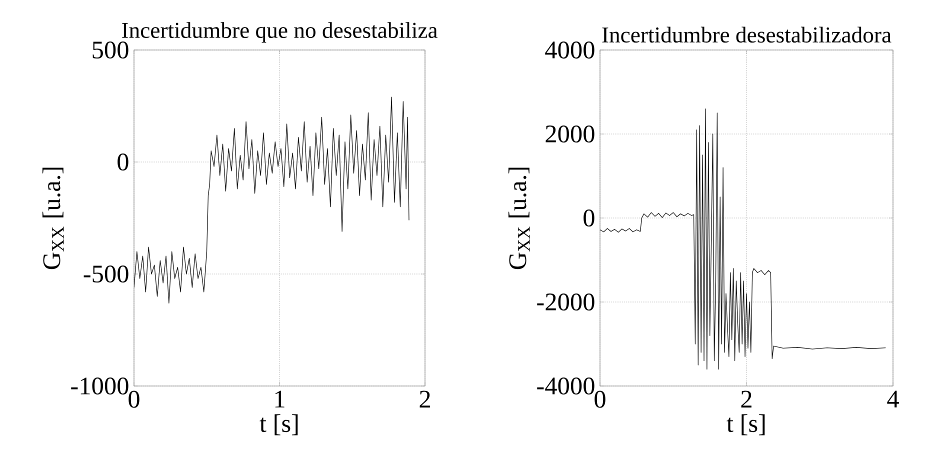  Describe the element at coordinates (272, 200) in the screenshot. I see `line-series` at that location.